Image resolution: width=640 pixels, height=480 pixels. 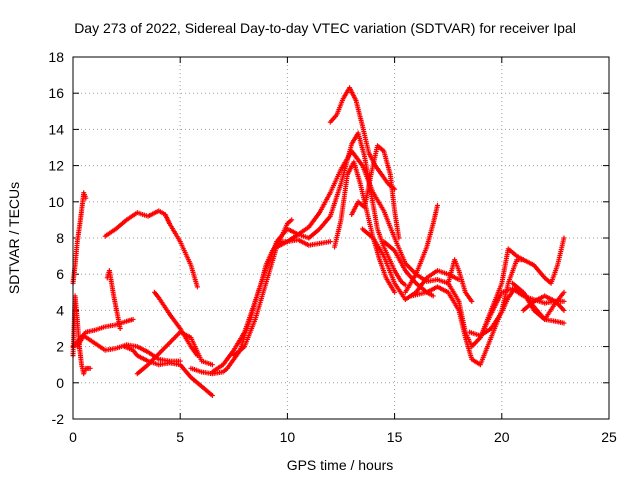 What do you see at coordinates (395, 437) in the screenshot?
I see `x-tick-label: 15` at bounding box center [395, 437].